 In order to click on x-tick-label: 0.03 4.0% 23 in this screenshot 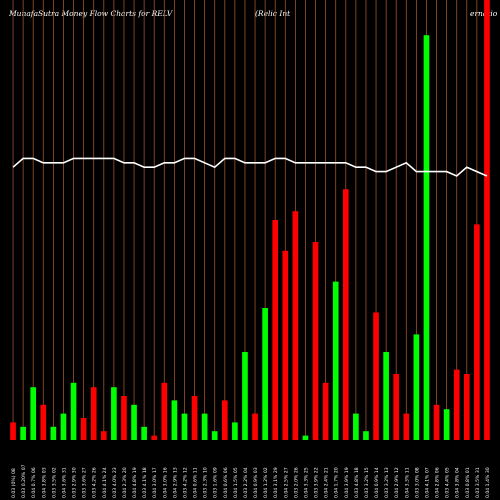, I will do `click(115, 482)`.